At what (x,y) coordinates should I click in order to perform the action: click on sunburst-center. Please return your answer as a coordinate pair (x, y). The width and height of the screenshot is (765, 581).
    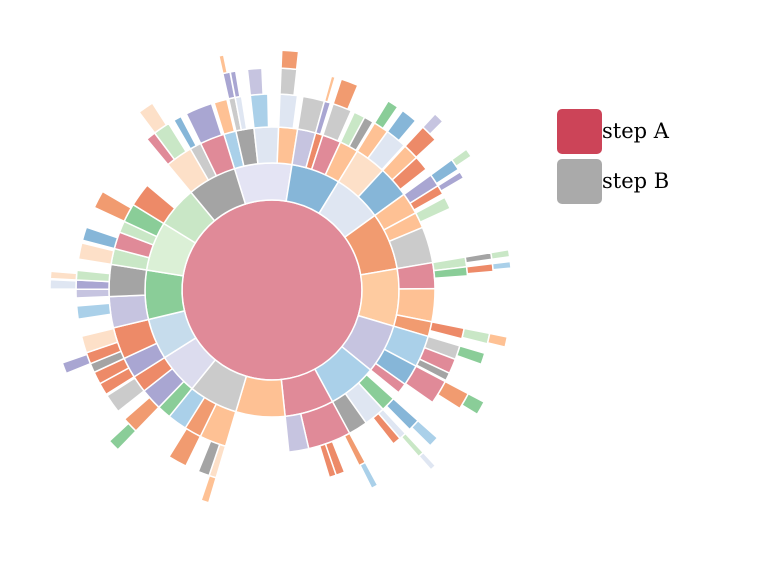
    Looking at the image, I should click on (272, 290).